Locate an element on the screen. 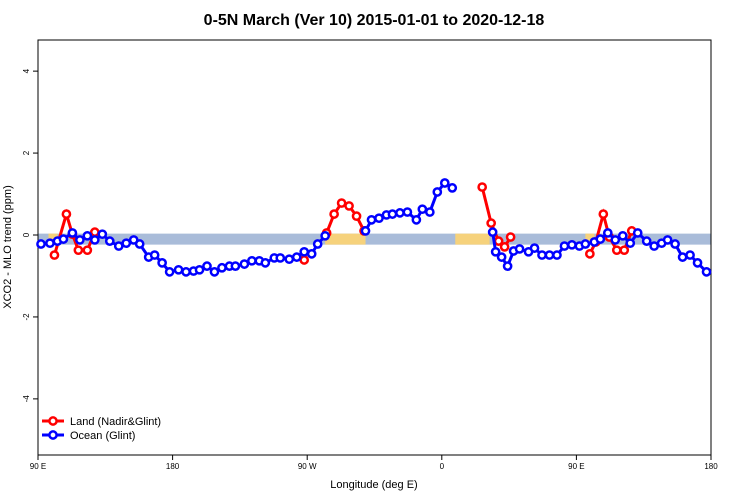 Image resolution: width=750 pixels, height=500 pixels. y-tick-label: 0 is located at coordinates (26, 234).